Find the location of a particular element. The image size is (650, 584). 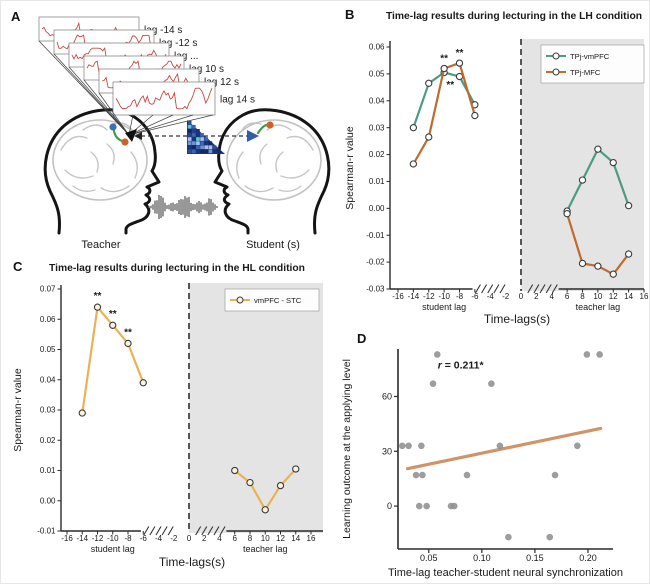

x-tick-label: 0.10 is located at coordinates (482, 558).